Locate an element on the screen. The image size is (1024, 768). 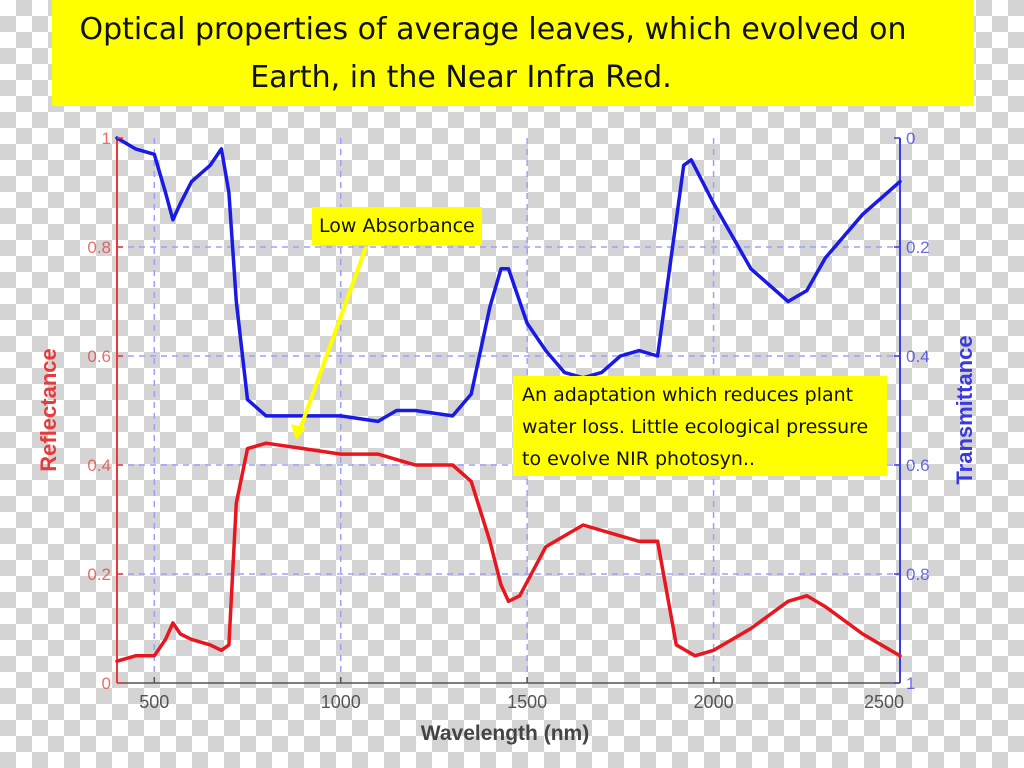
x-tick-label: 2500 is located at coordinates (884, 702).